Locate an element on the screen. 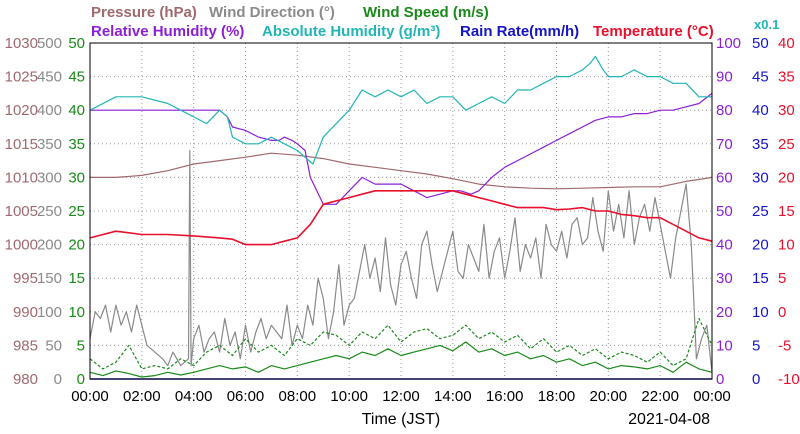 This screenshot has height=434, width=800. y-tick-label-rain: 50 is located at coordinates (760, 43).